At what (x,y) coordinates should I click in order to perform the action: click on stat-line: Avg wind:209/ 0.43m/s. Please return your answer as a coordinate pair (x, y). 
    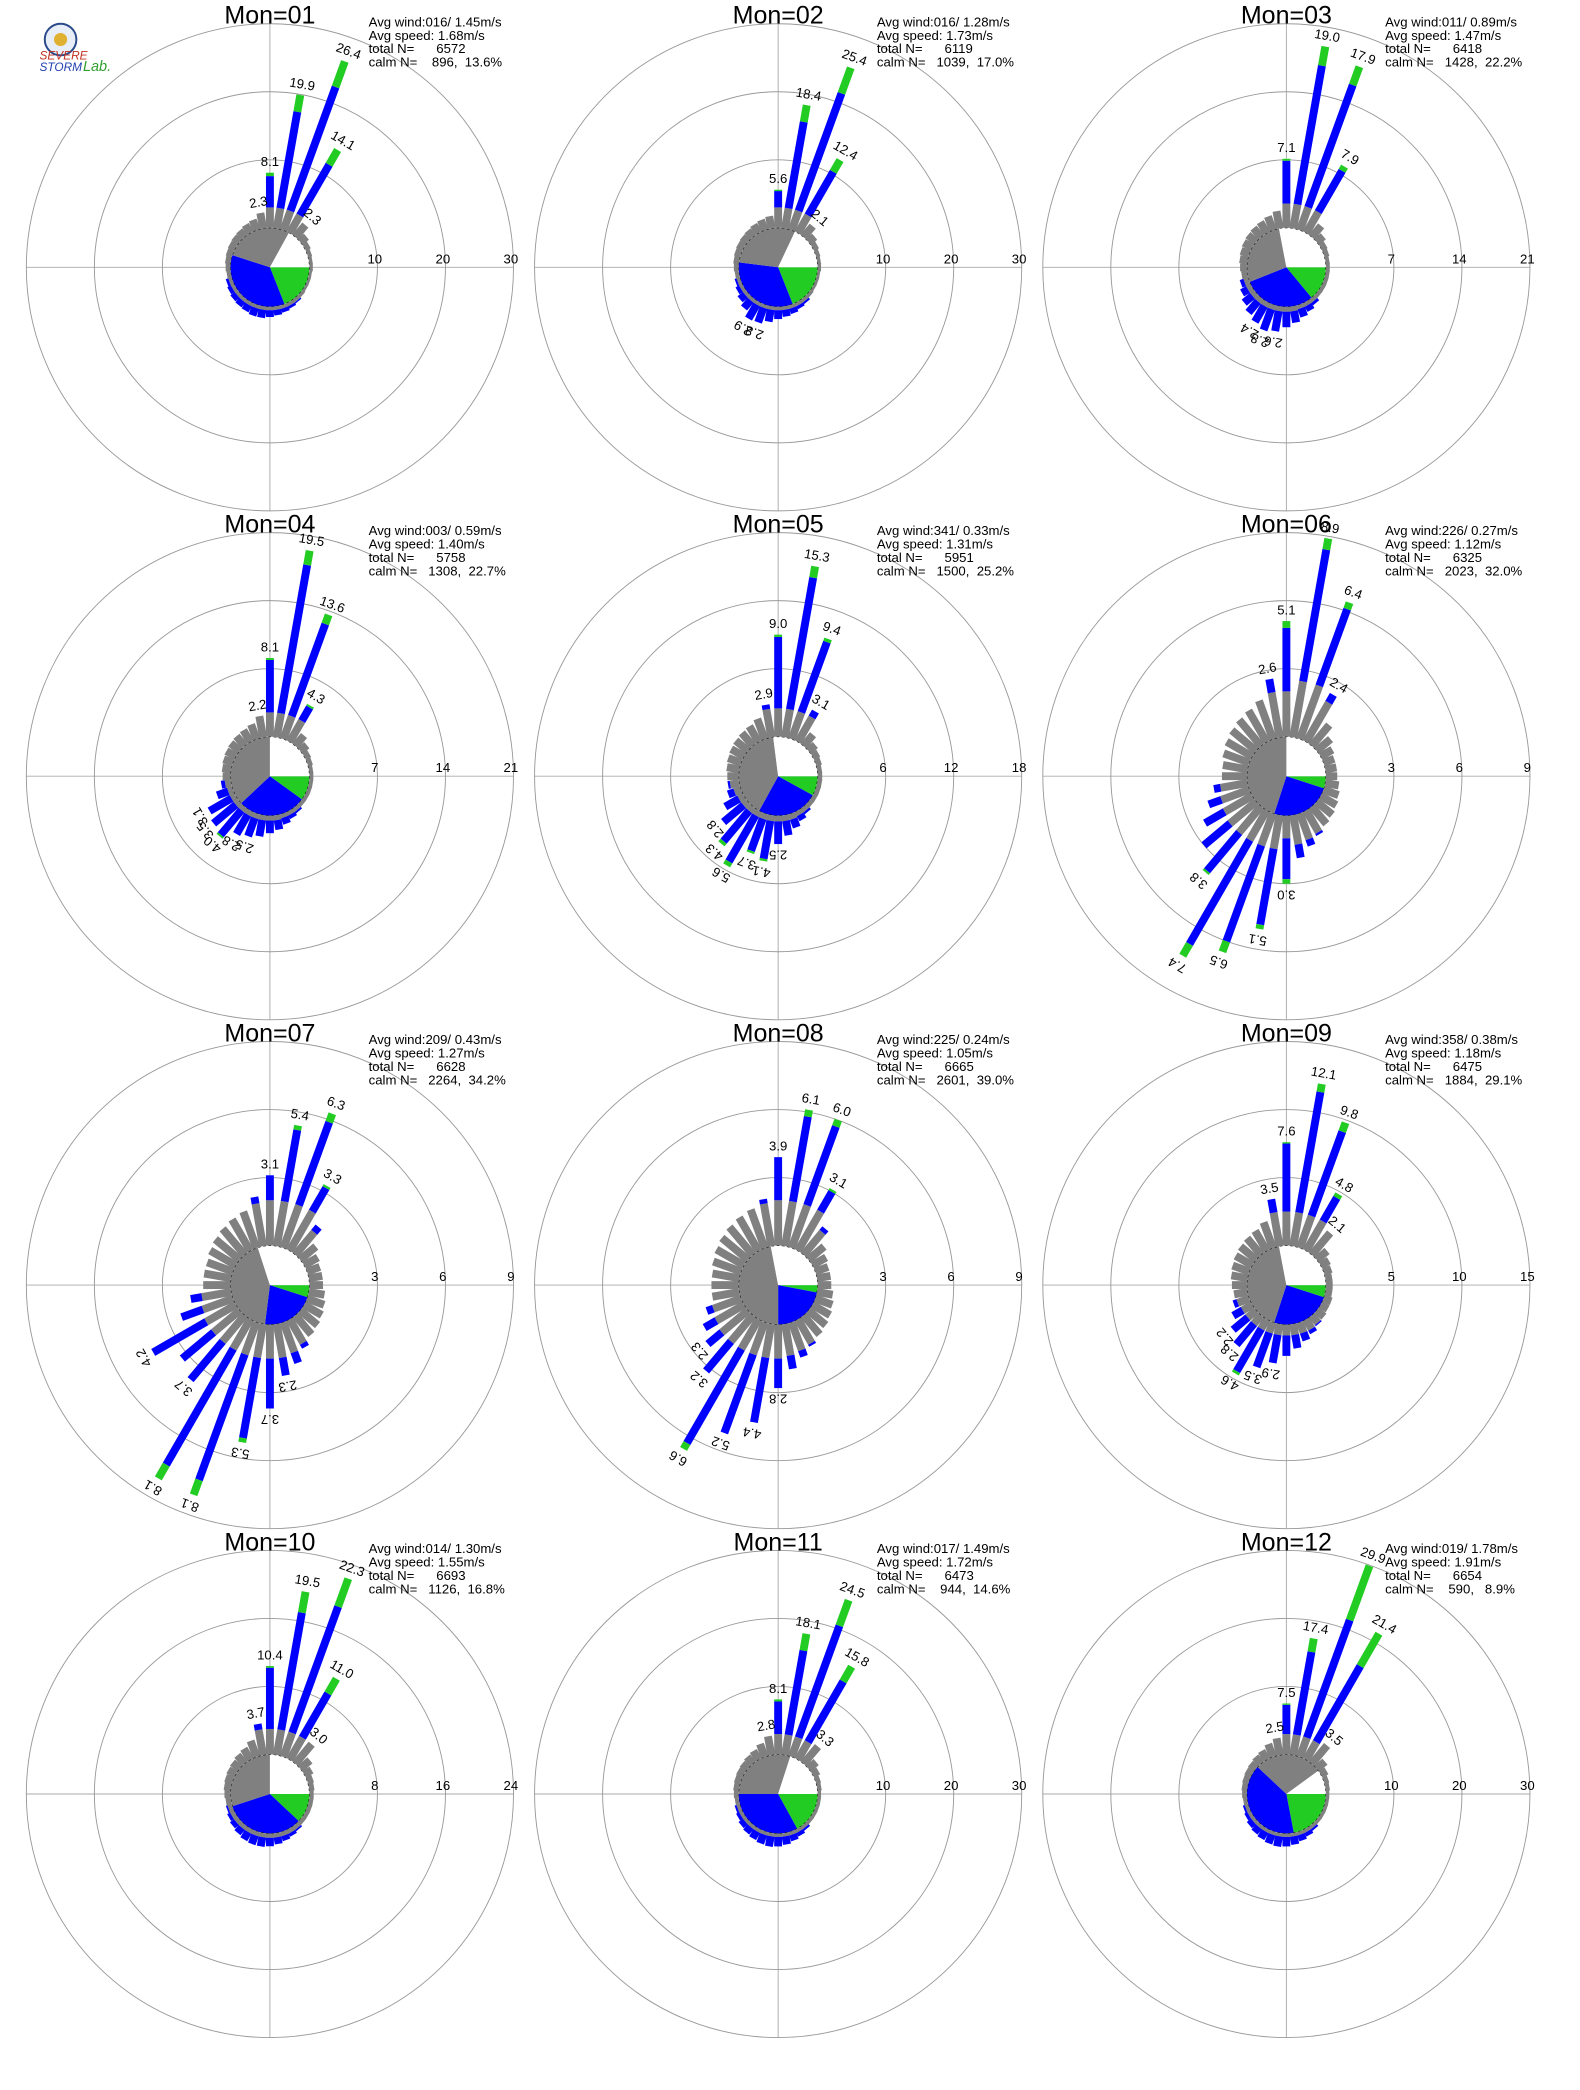
    Looking at the image, I should click on (435, 1039).